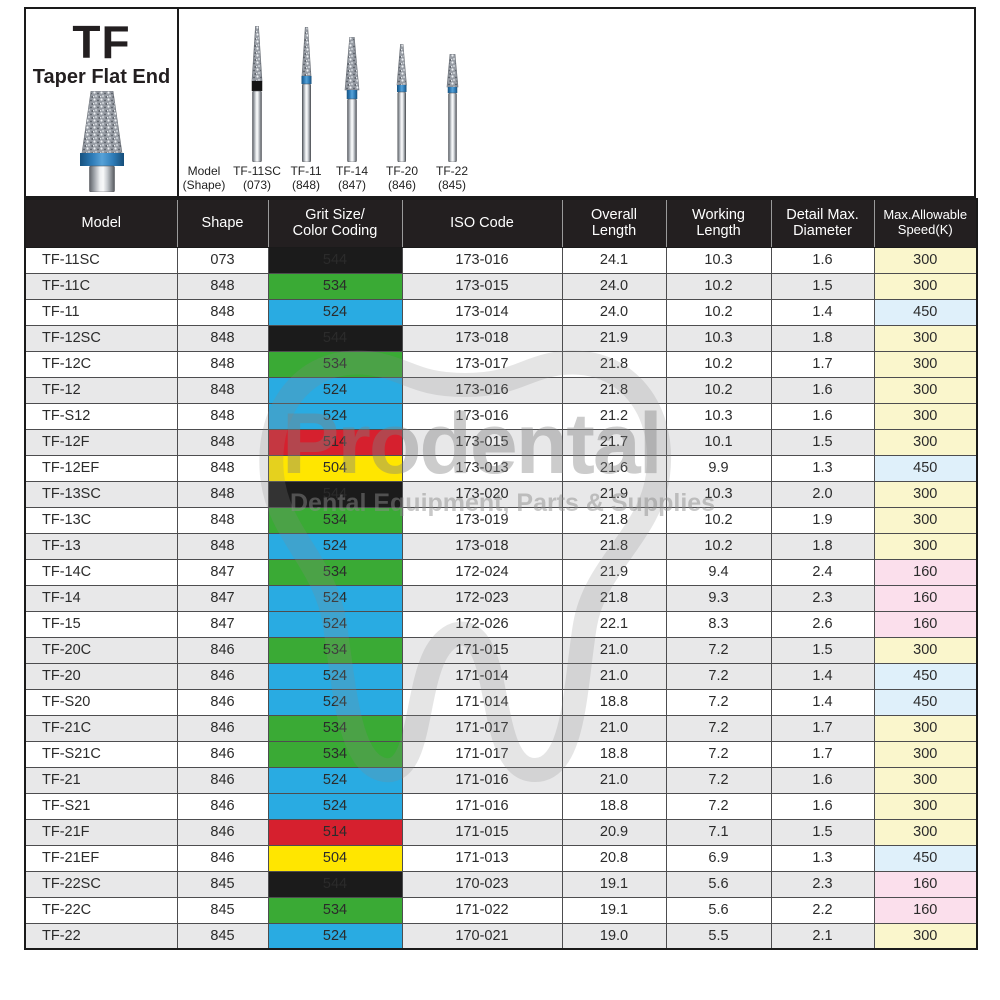  Describe the element at coordinates (335, 223) in the screenshot. I see `column-header-grit: Grit Size/ Color Coding` at that location.